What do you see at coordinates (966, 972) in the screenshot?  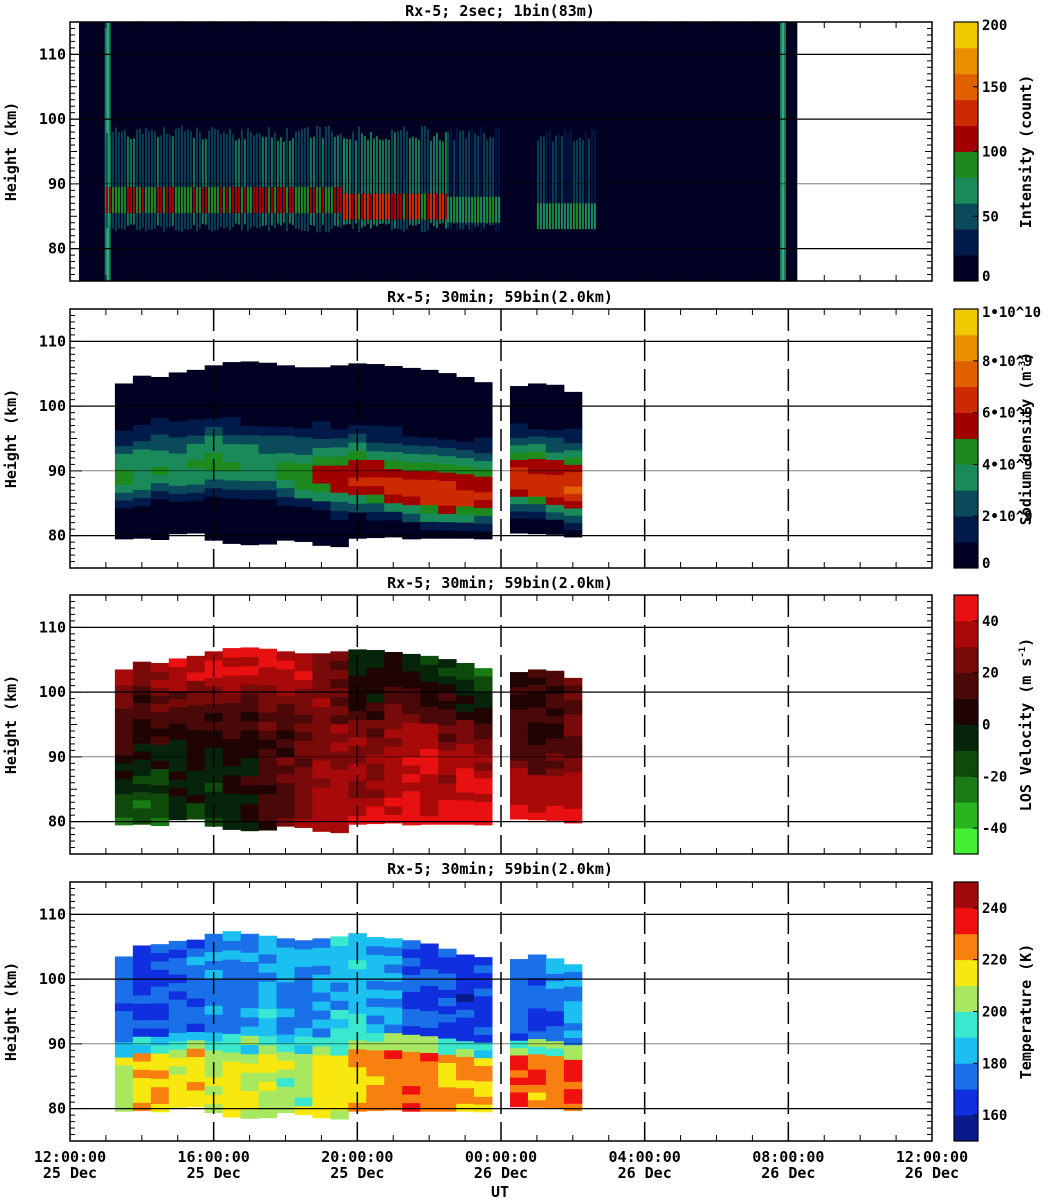 I see `colorbar-swatch` at bounding box center [966, 972].